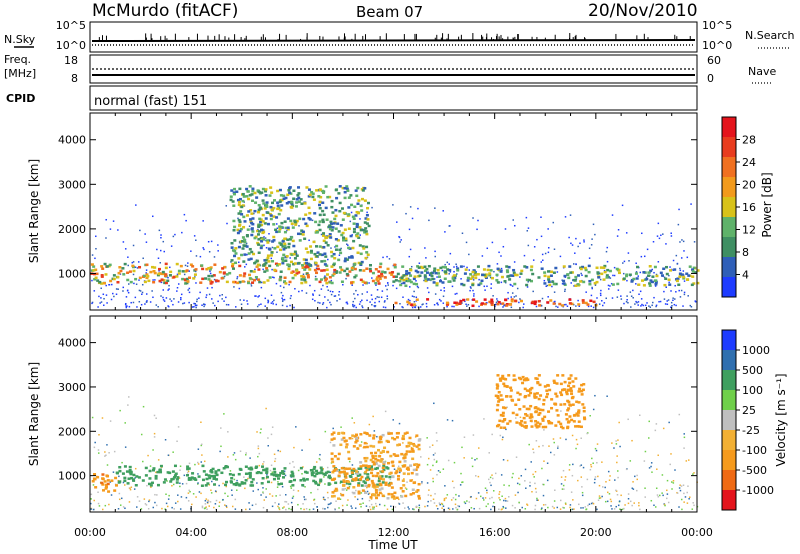  Describe the element at coordinates (747, 420) in the screenshot. I see `velocity-colorbar: 1000 500 100 25 -25 -100 -500 -1000` at that location.